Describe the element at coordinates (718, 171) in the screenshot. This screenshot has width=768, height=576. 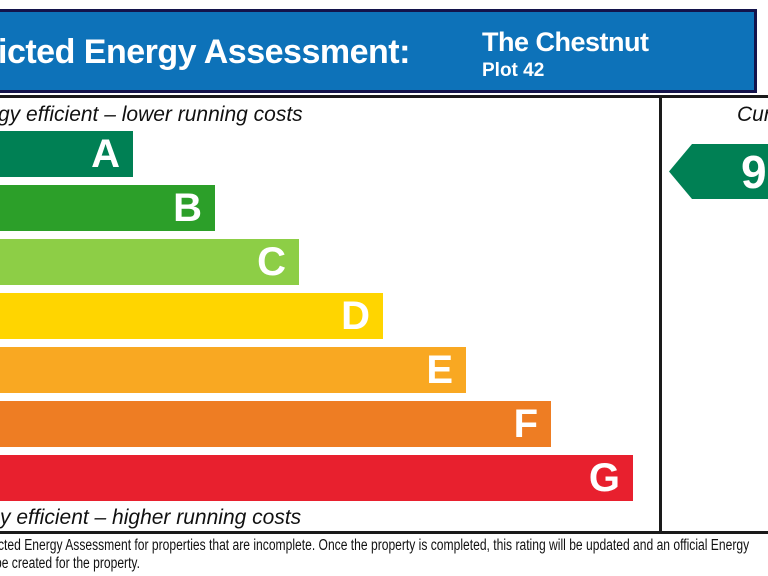
I see `current-rating-arrow: 9` at that location.